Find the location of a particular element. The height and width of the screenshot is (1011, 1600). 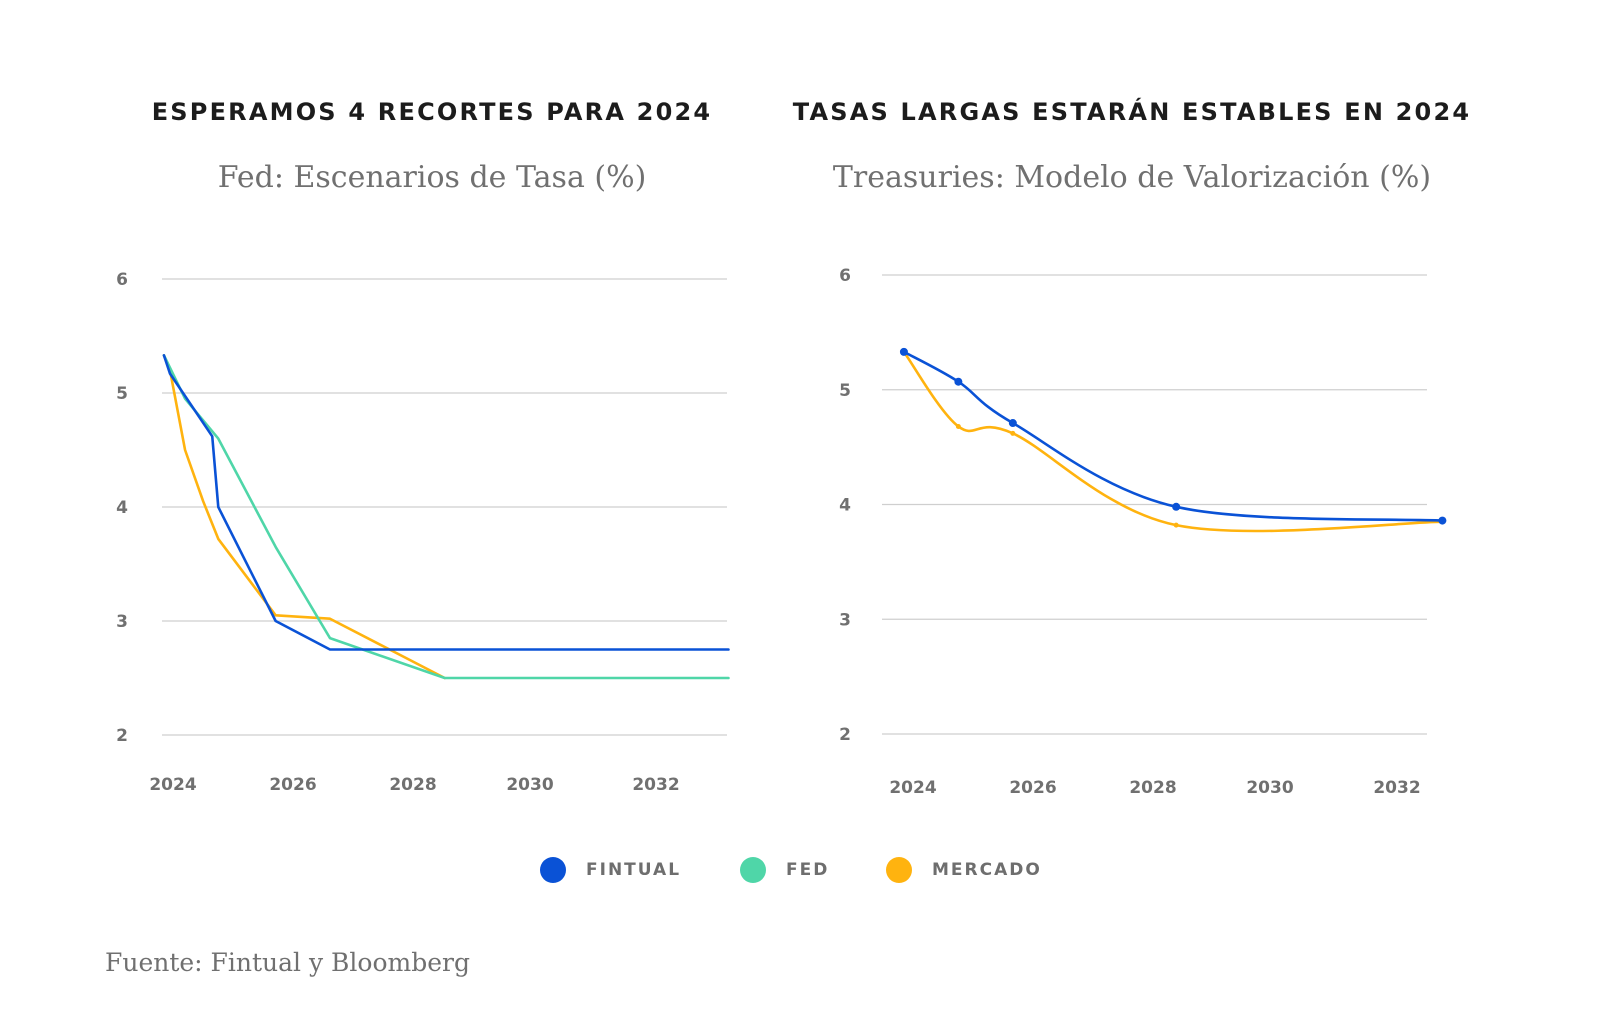

legend-mercado-dot-icon is located at coordinates (899, 870).